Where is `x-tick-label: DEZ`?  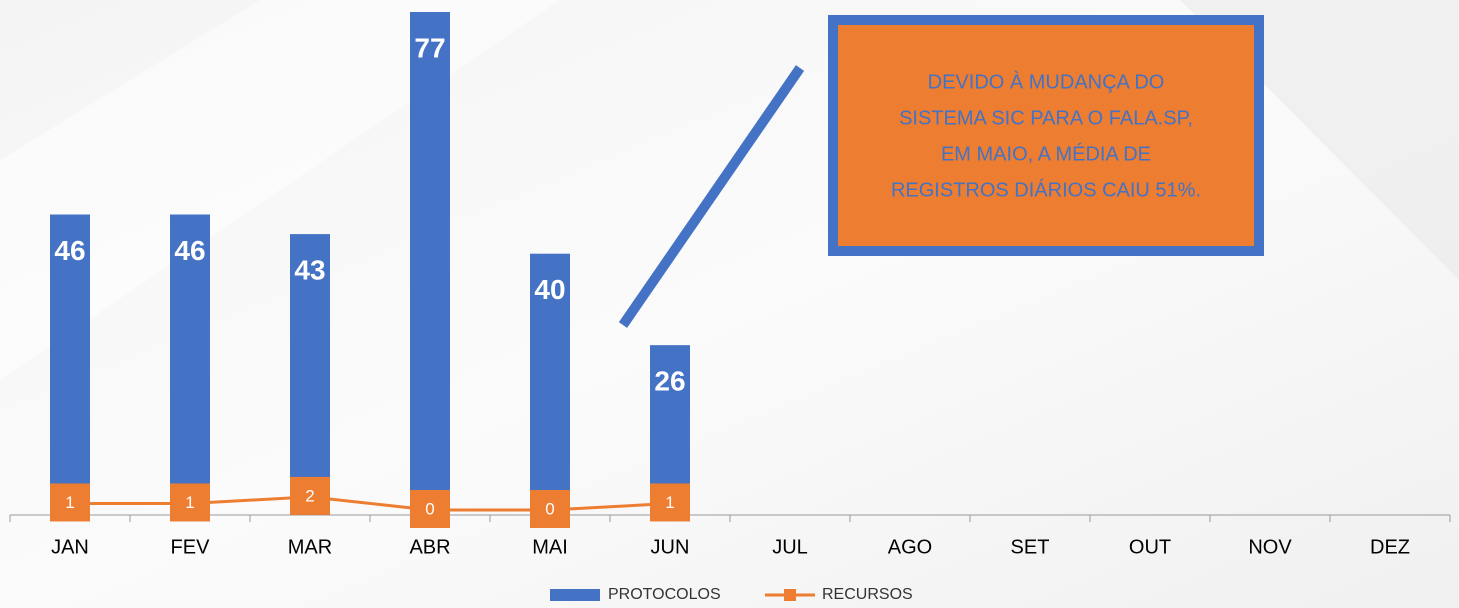
x-tick-label: DEZ is located at coordinates (1390, 547).